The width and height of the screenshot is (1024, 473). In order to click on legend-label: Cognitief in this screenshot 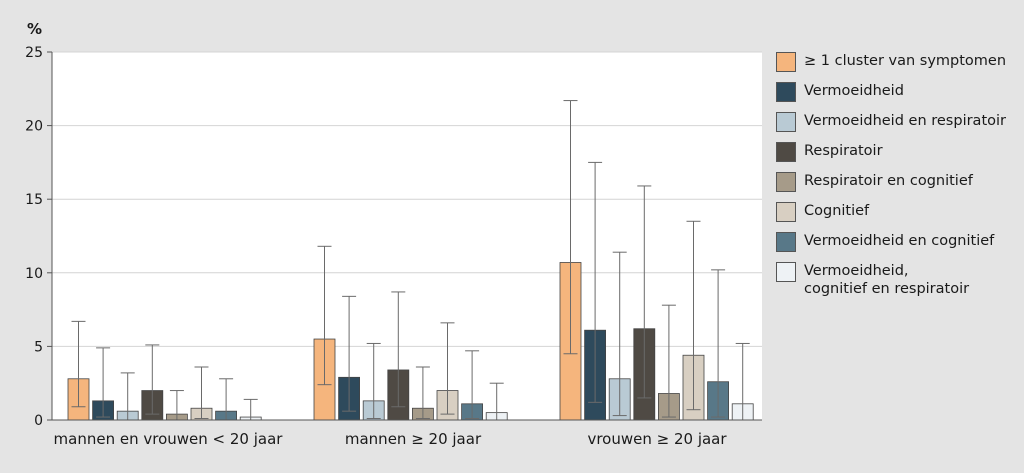, I will do `click(837, 211)`.